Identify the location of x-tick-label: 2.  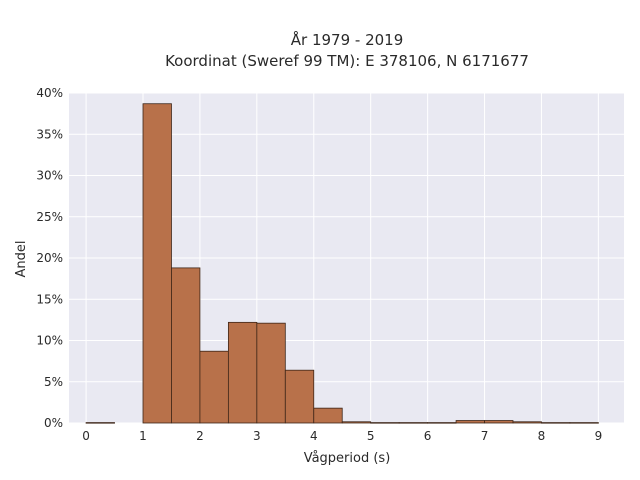
(200, 436).